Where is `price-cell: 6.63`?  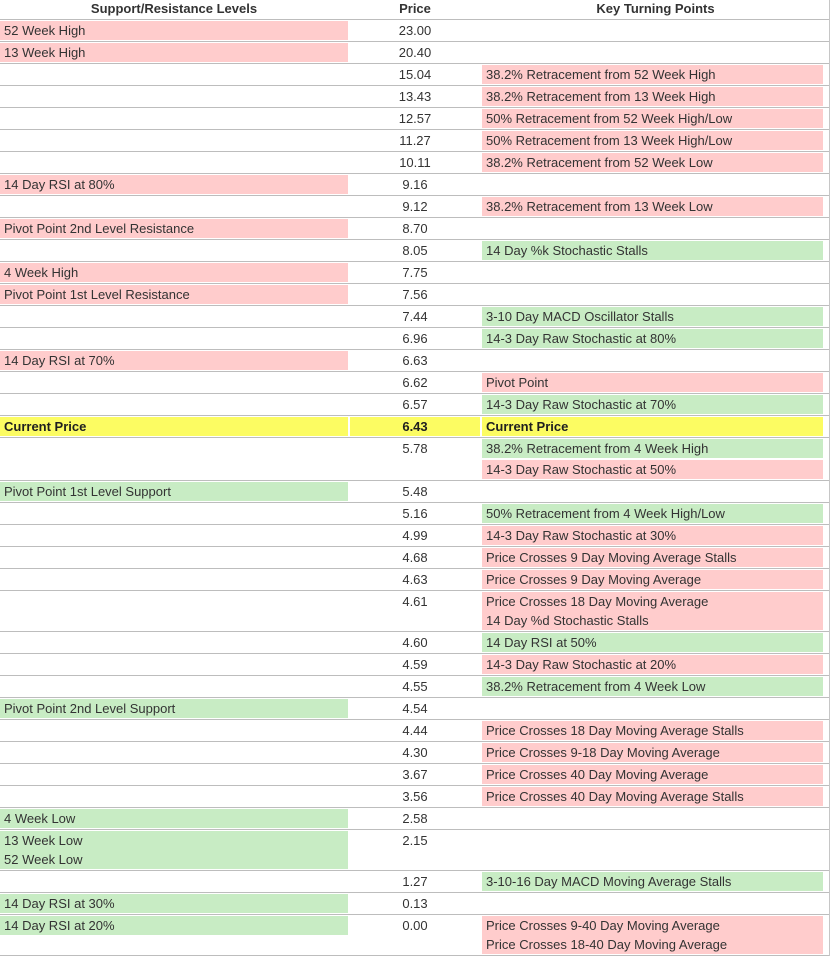 price-cell: 6.63 is located at coordinates (415, 360).